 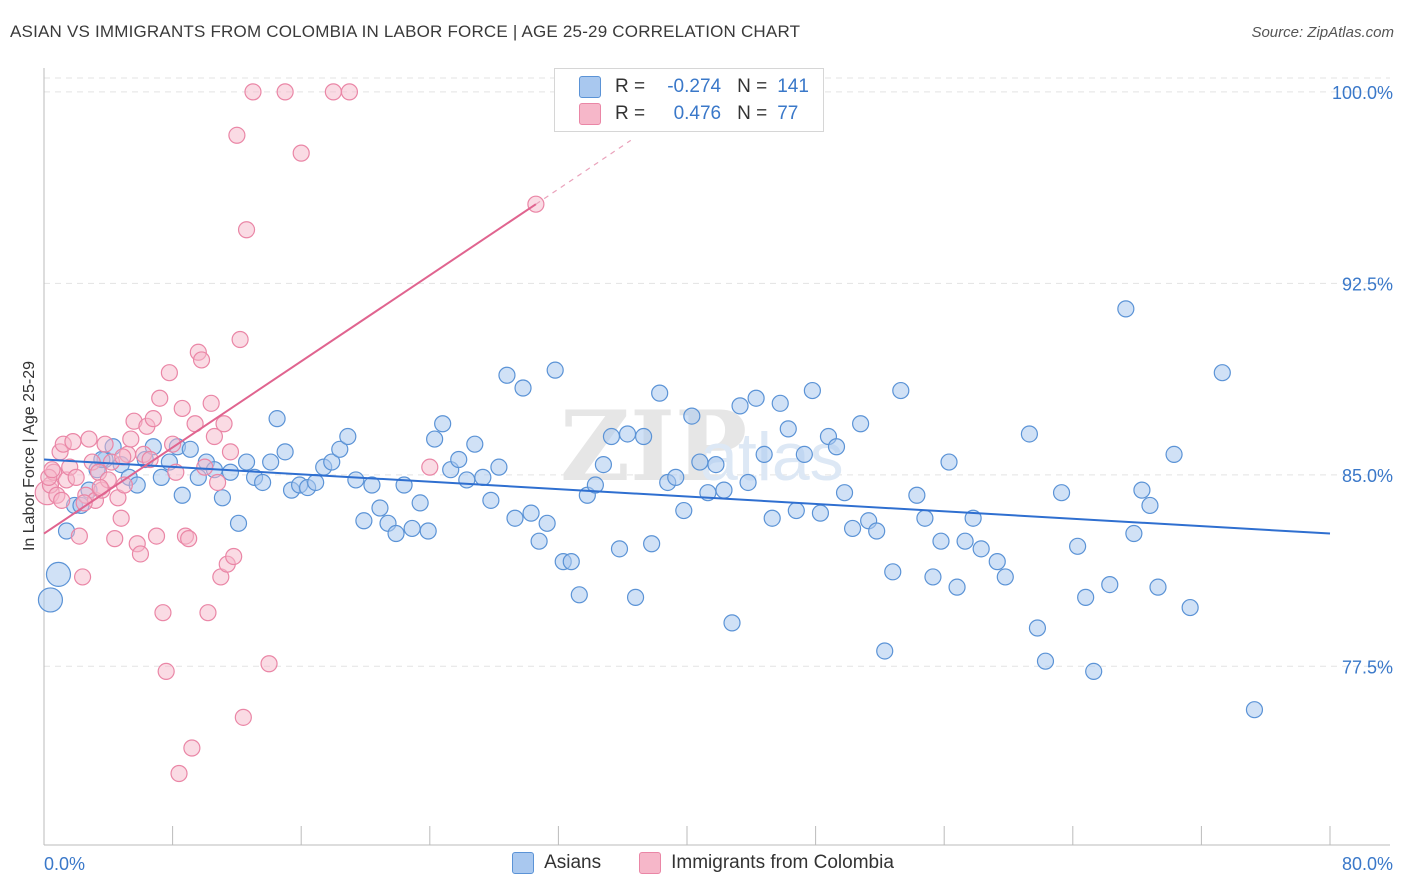 What do you see at coordinates (766, 863) in the screenshot?
I see `legend-item-colombia: Immigrants from Colombia` at bounding box center [766, 863].